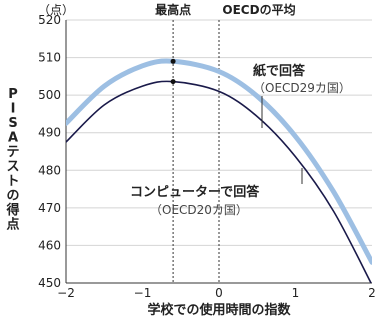  What do you see at coordinates (49, 133) in the screenshot?
I see `y-tick-label: 490` at bounding box center [49, 133].